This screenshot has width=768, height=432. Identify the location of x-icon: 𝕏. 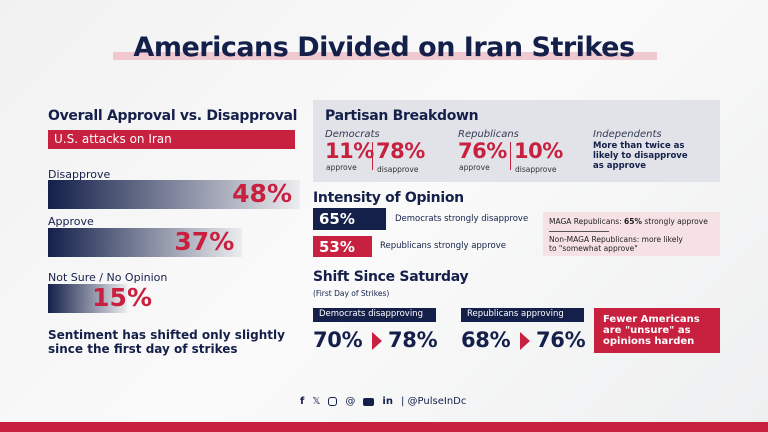
(316, 401).